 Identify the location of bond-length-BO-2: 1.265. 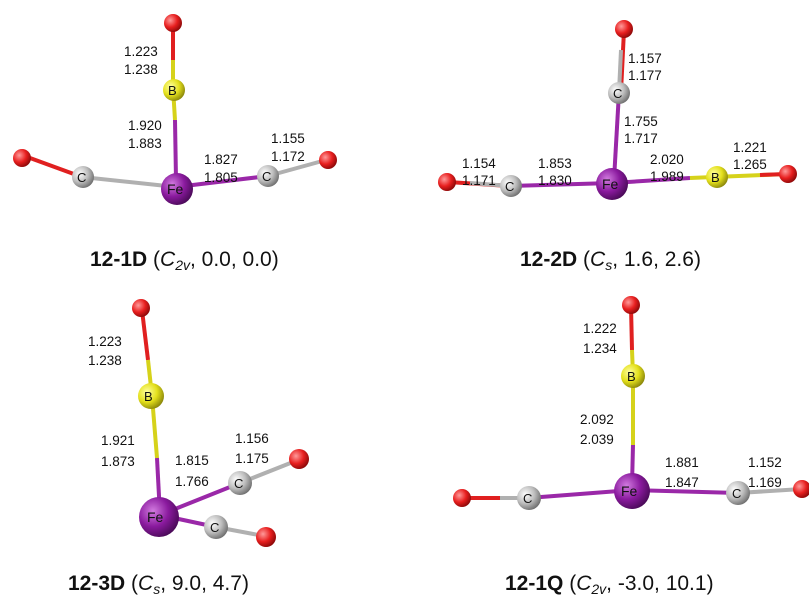
(750, 164).